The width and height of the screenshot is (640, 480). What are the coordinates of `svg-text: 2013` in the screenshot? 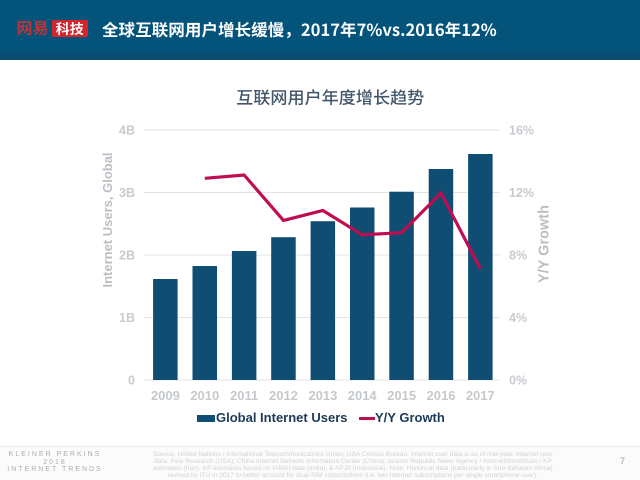 It's located at (322, 395).